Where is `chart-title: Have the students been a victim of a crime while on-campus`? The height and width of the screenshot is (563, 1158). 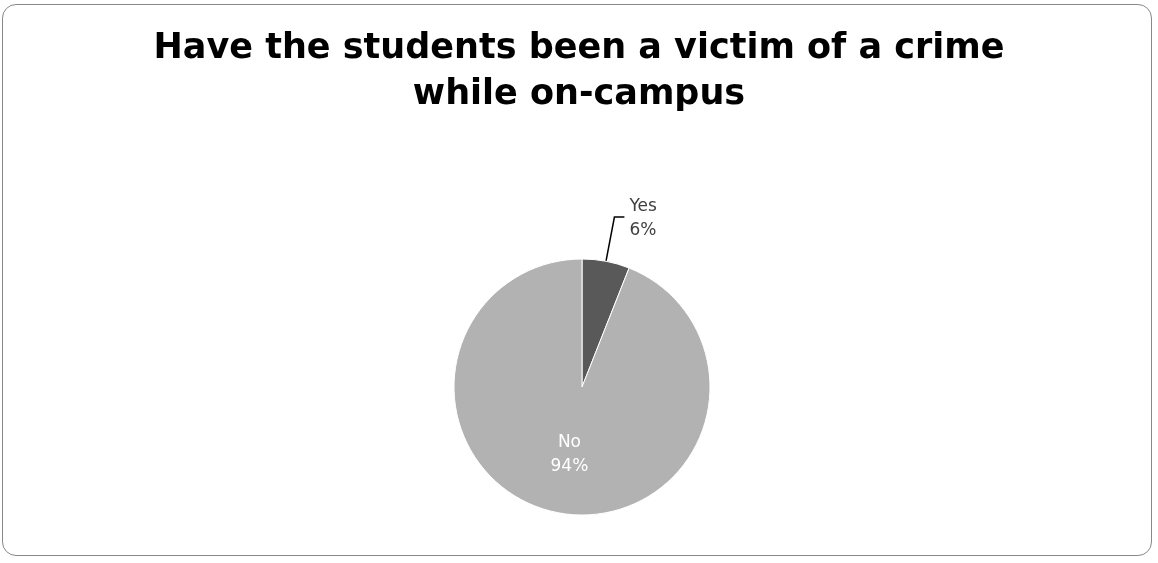 chart-title: Have the students been a victim of a crime while on-campus is located at coordinates (579, 69).